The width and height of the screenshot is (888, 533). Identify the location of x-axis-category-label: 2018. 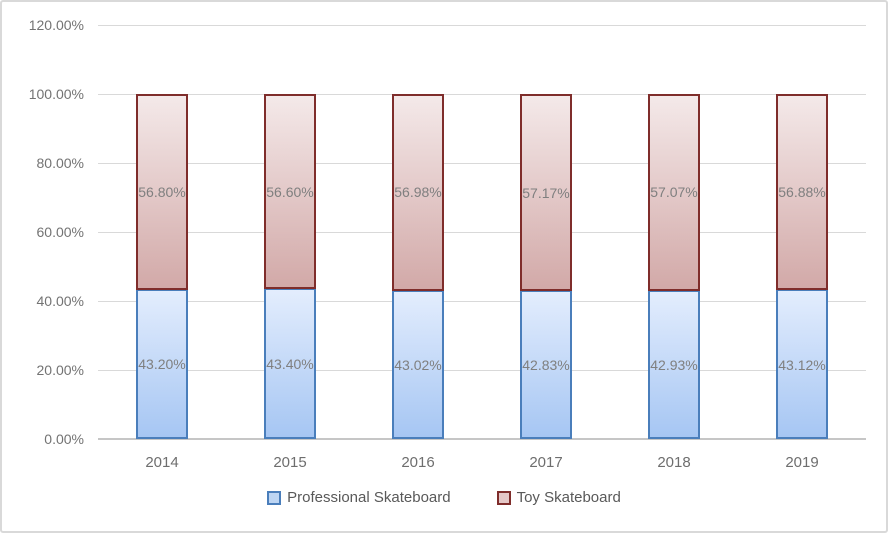
(674, 462).